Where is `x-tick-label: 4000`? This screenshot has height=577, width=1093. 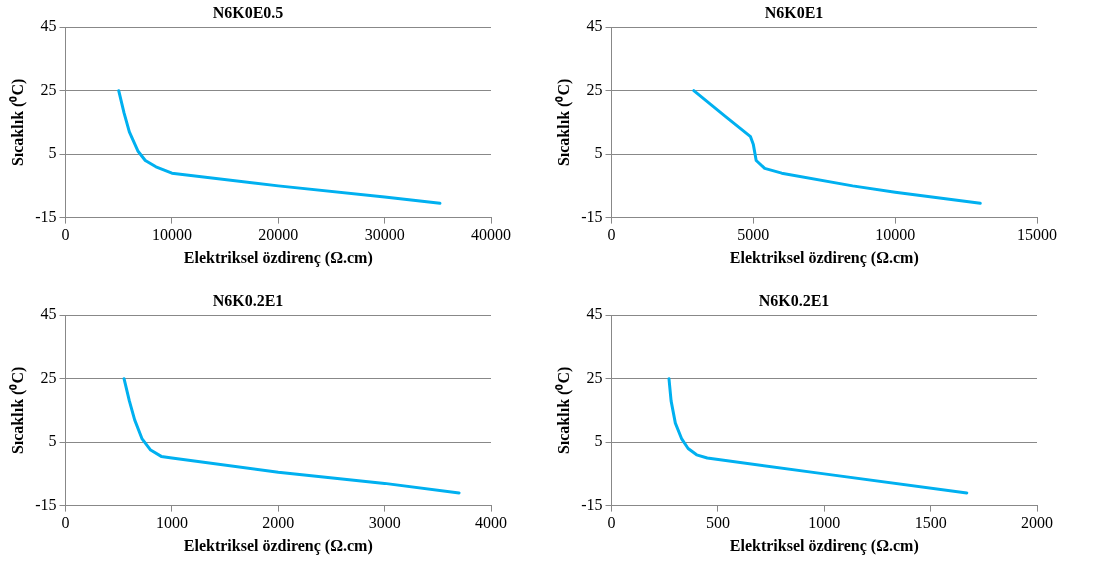
x-tick-label: 4000 is located at coordinates (491, 523).